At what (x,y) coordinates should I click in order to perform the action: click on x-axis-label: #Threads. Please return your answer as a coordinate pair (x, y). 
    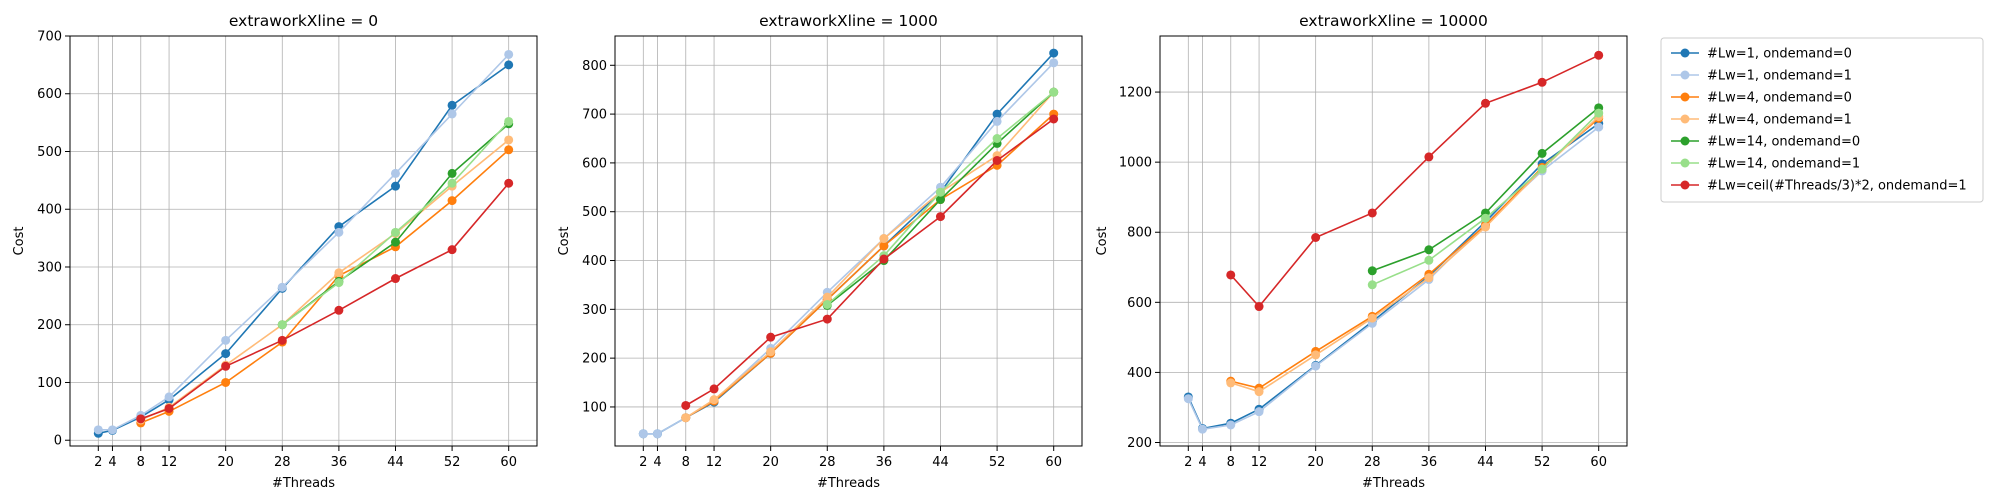
    Looking at the image, I should click on (303, 483).